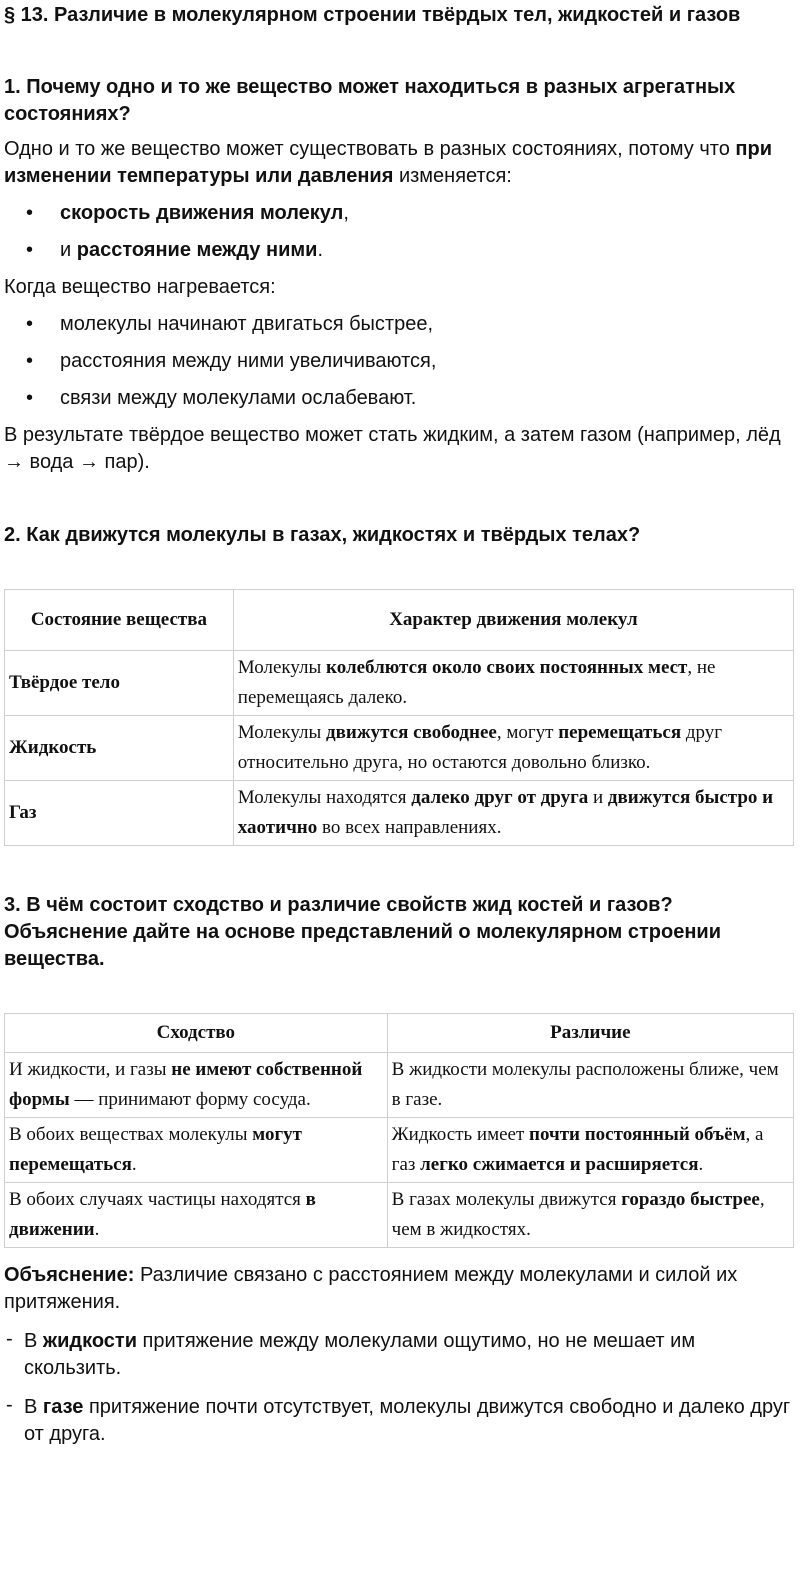  What do you see at coordinates (578, 1214) in the screenshot?
I see `text-run: , чем в жидкостях.` at bounding box center [578, 1214].